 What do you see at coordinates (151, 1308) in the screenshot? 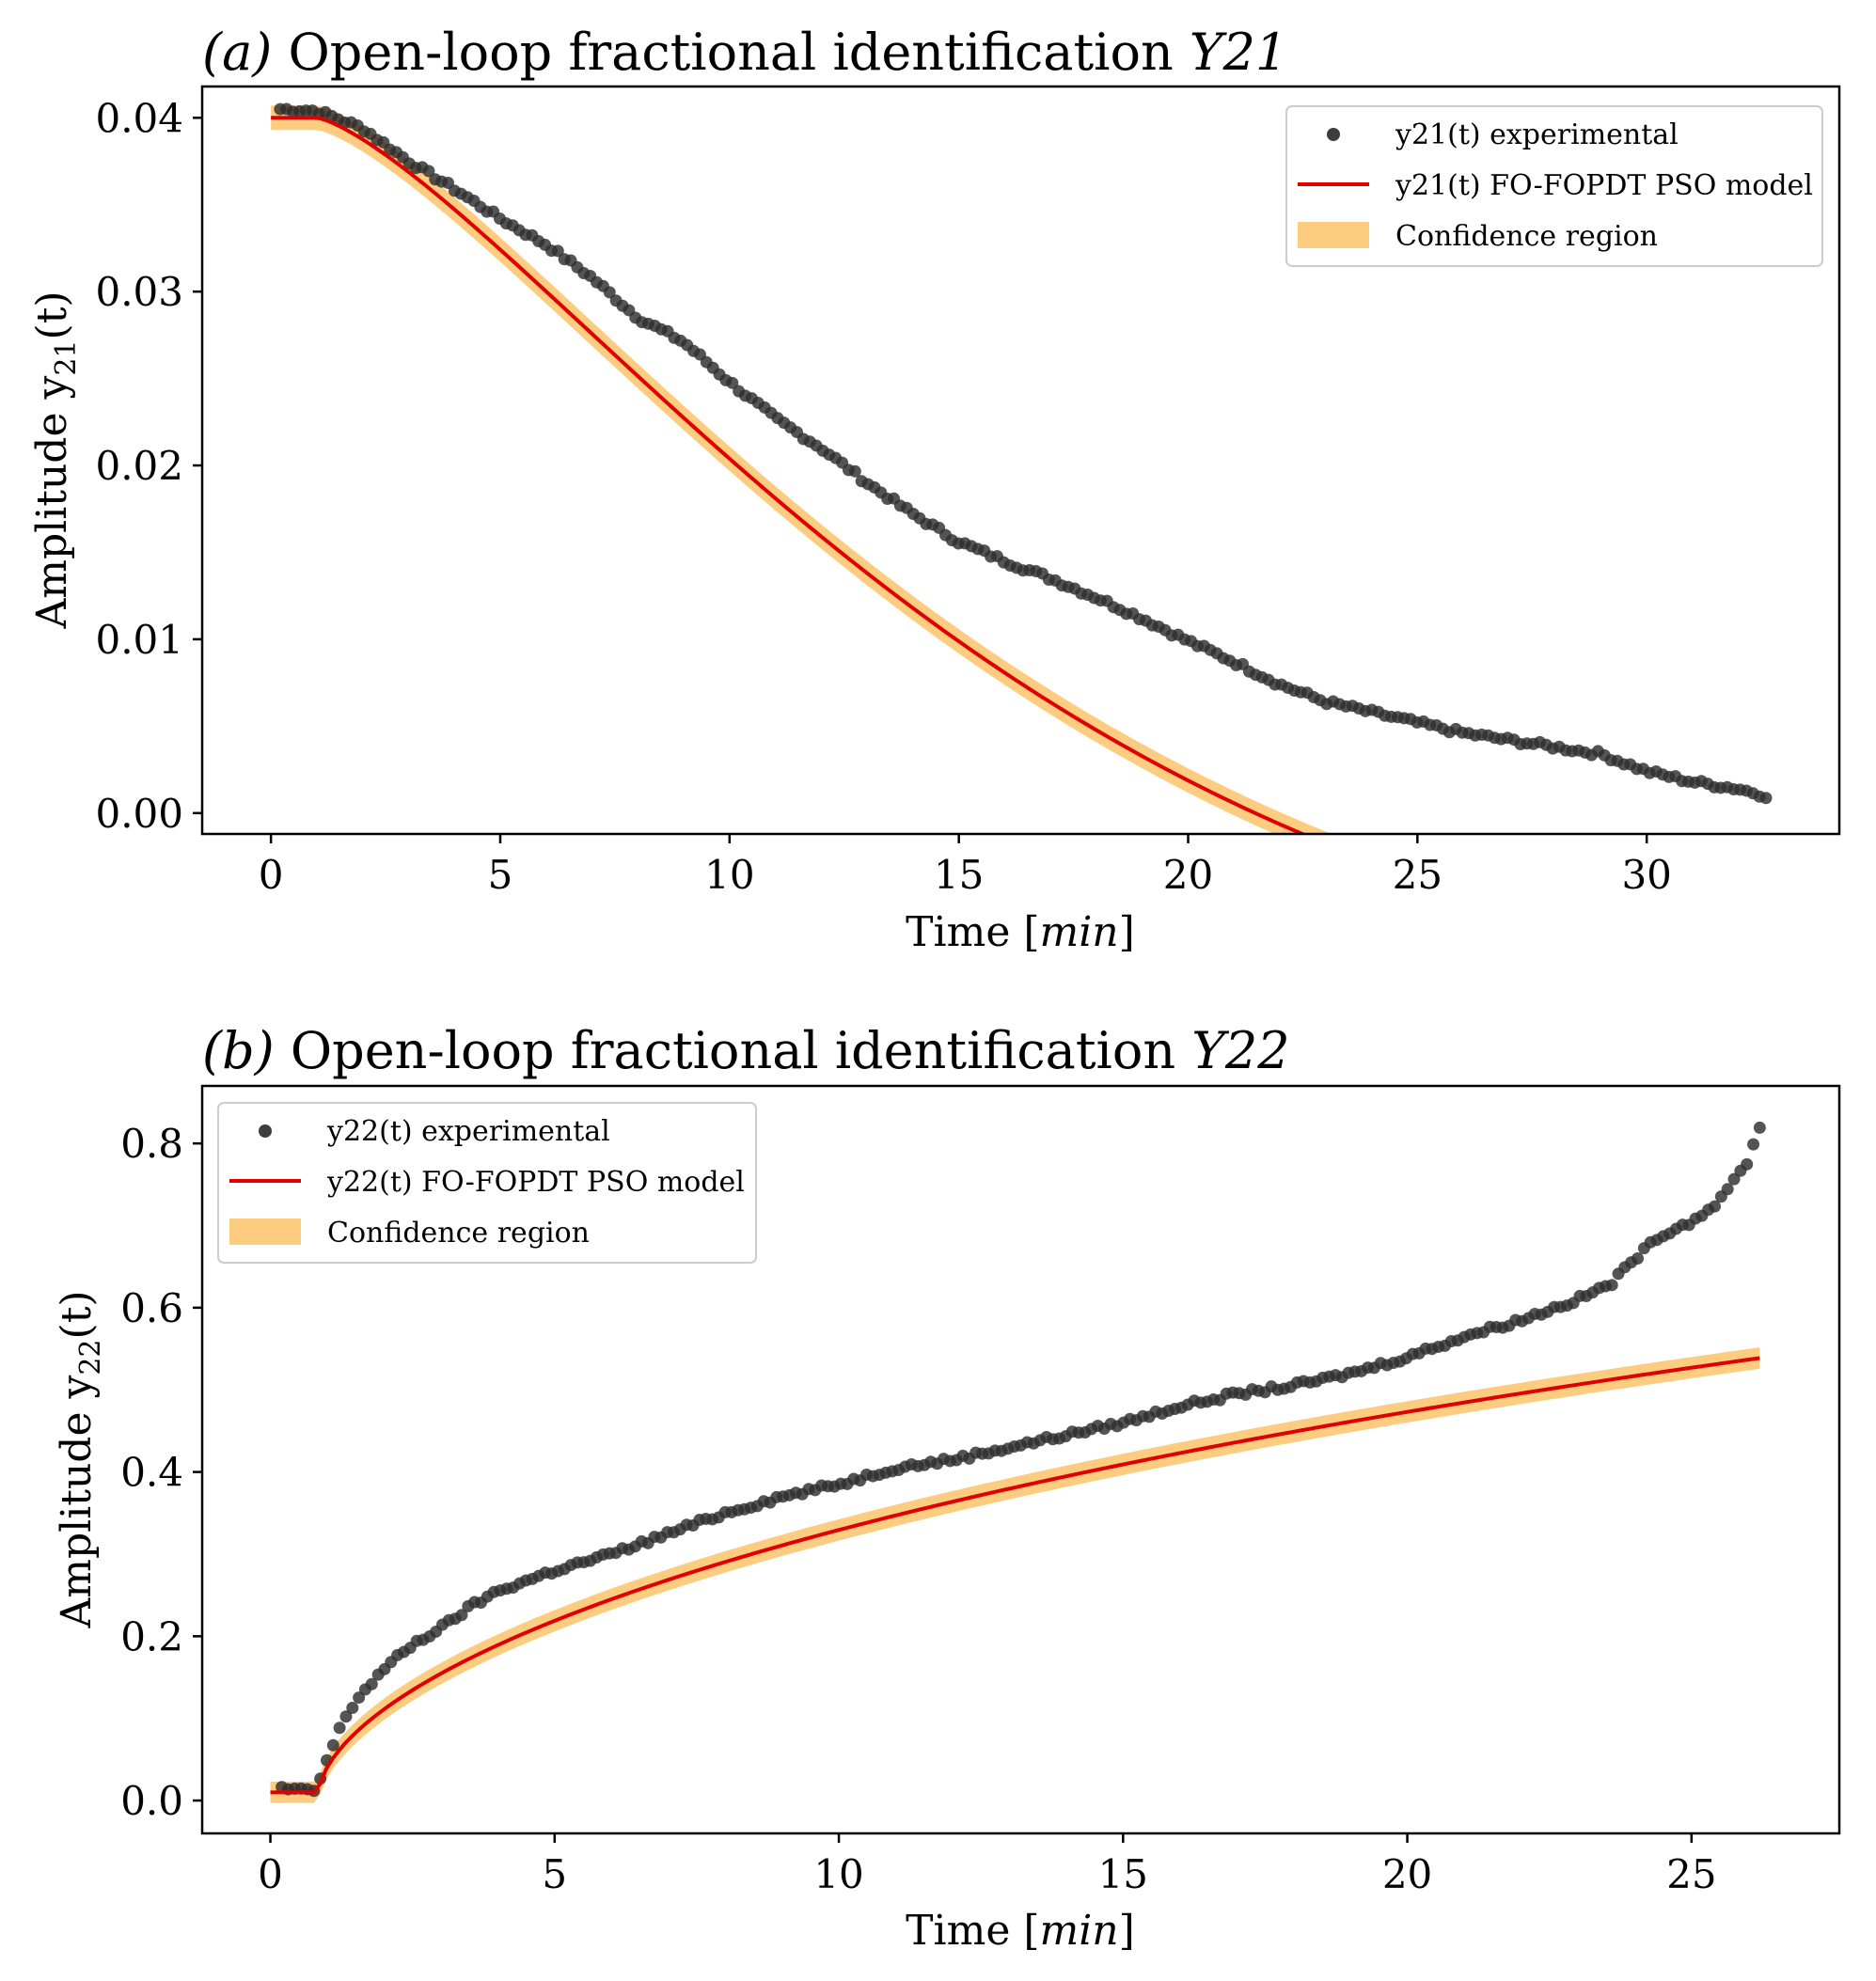
I see `panel-b-y-tick-label: 0.6` at bounding box center [151, 1308].